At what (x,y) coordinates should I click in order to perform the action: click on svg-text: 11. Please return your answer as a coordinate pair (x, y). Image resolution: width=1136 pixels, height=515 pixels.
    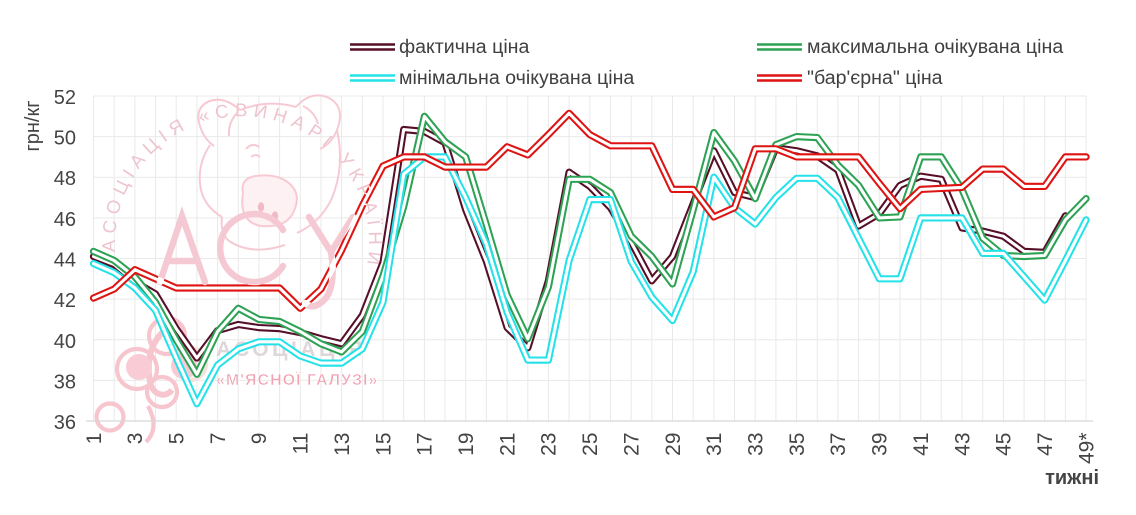
    Looking at the image, I should click on (301, 444).